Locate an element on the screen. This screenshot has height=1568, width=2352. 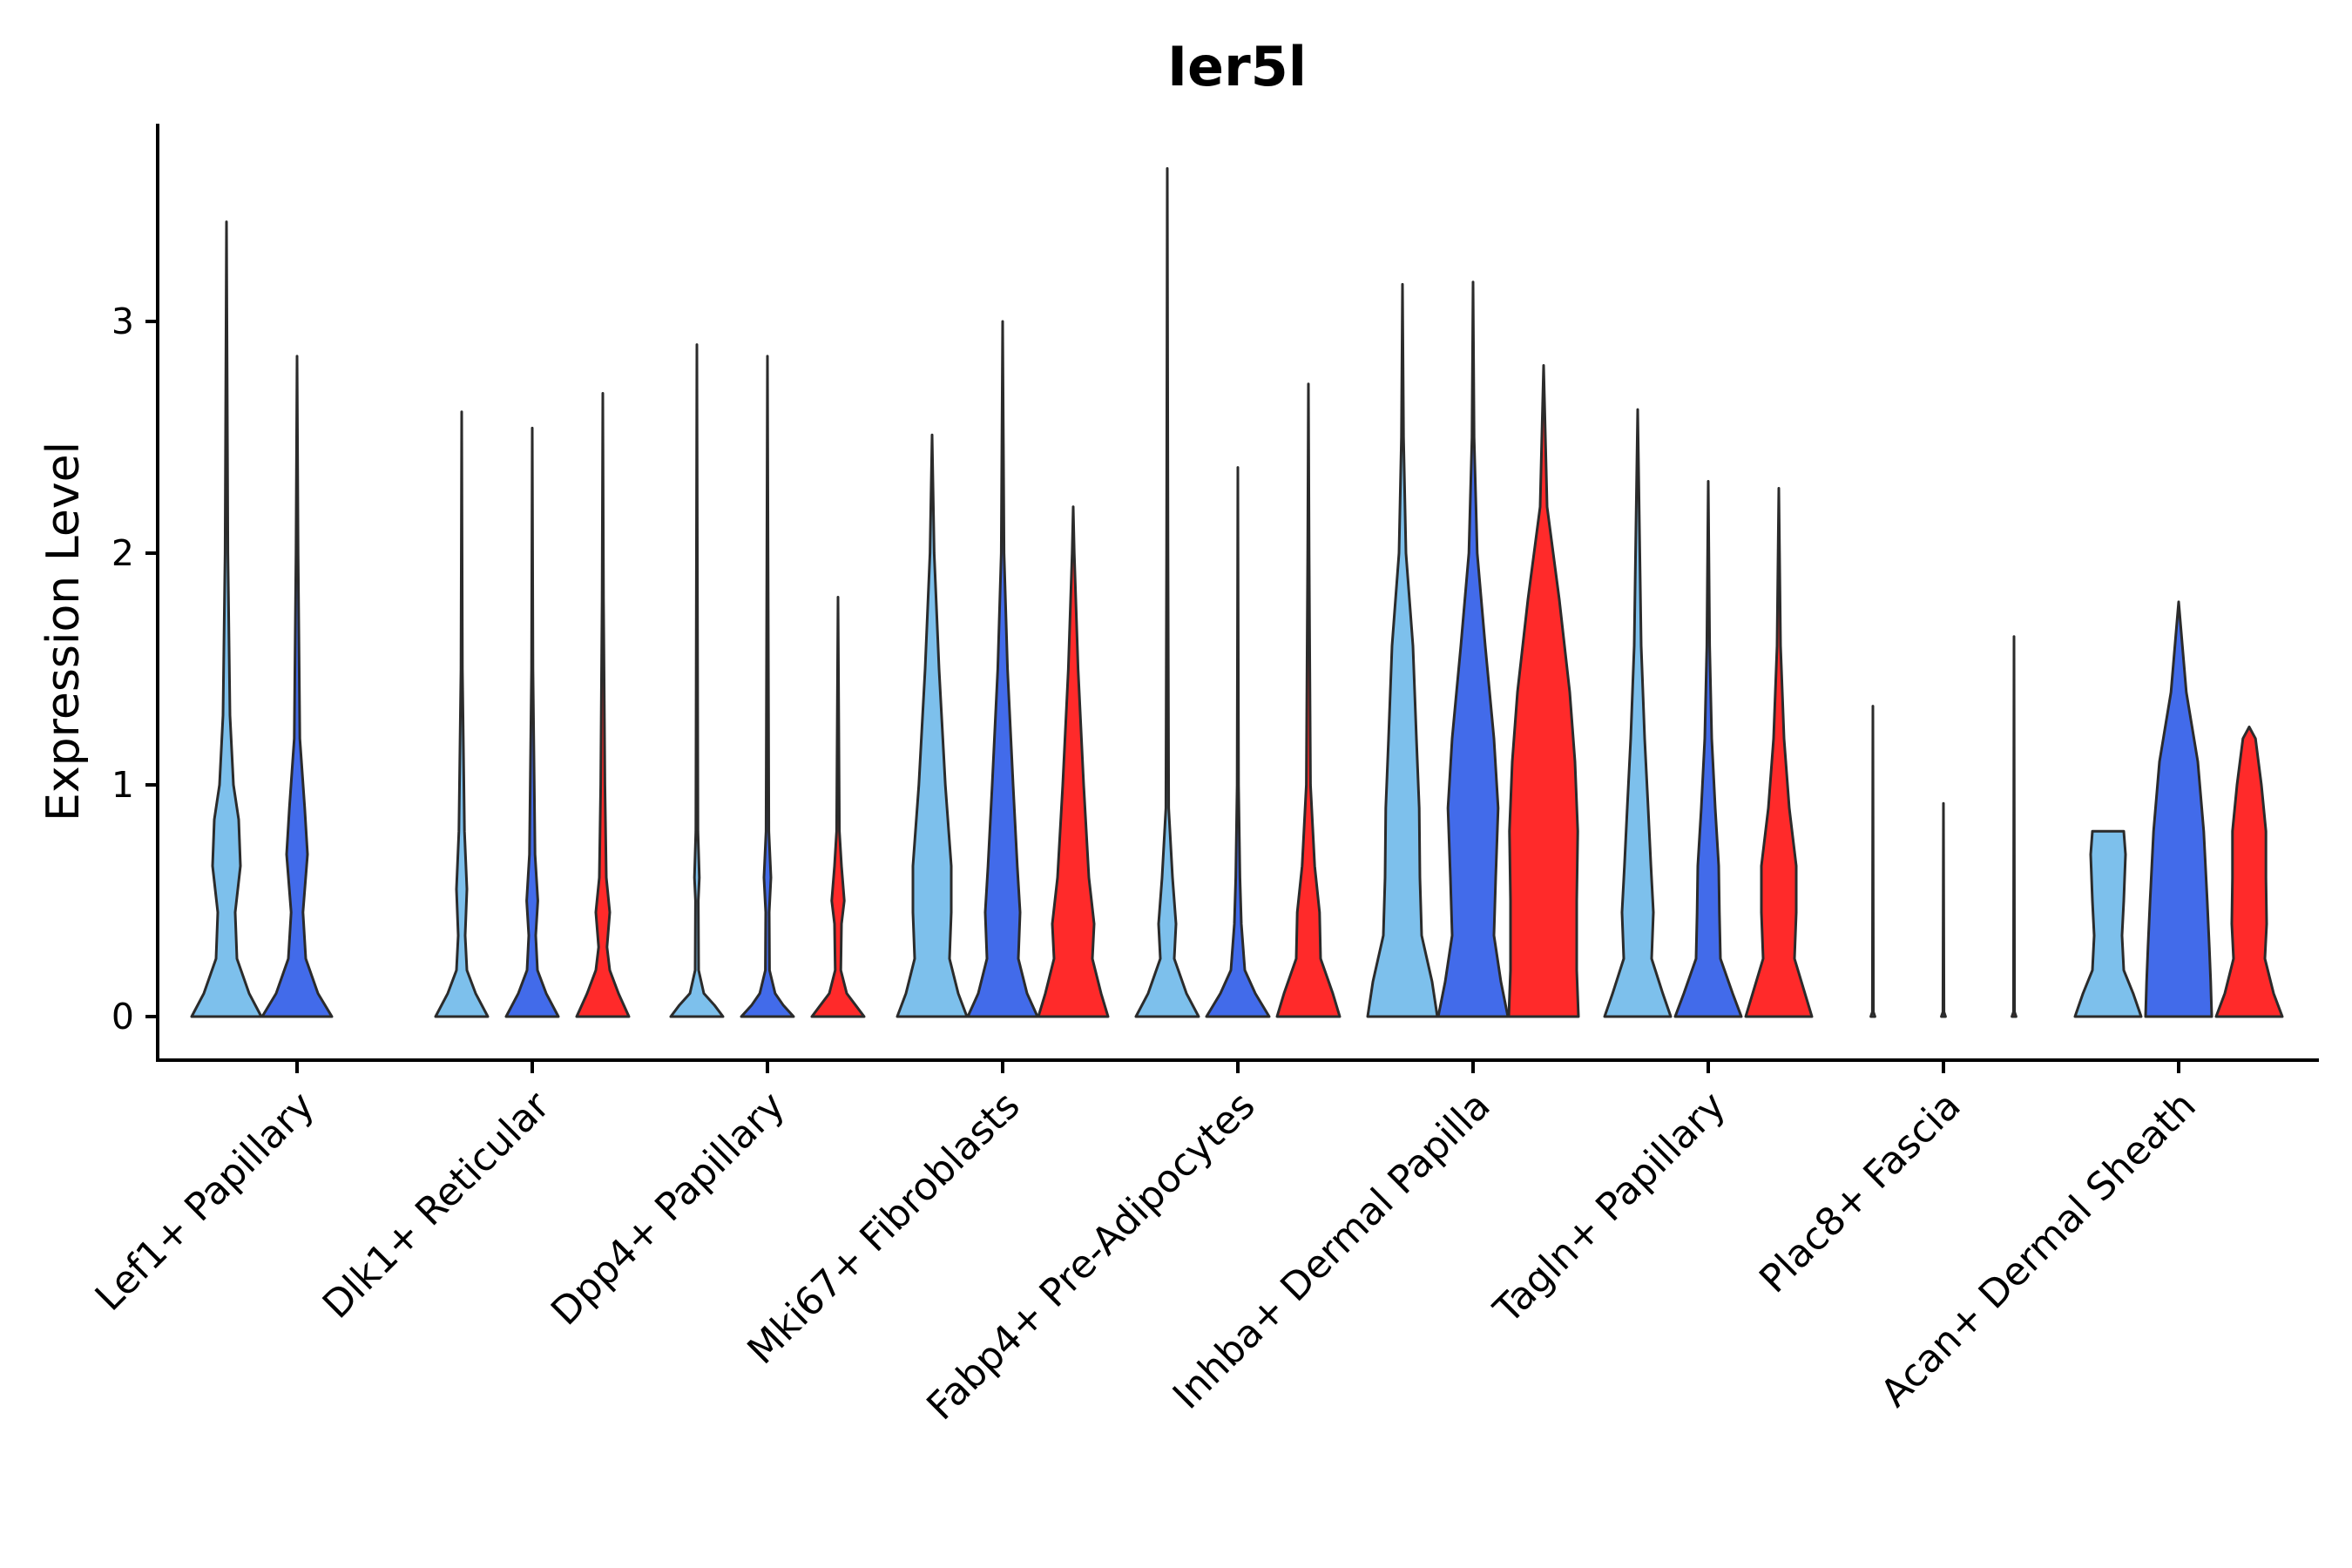
y-ticks: 0 1 2 3 is located at coordinates (135, 669).